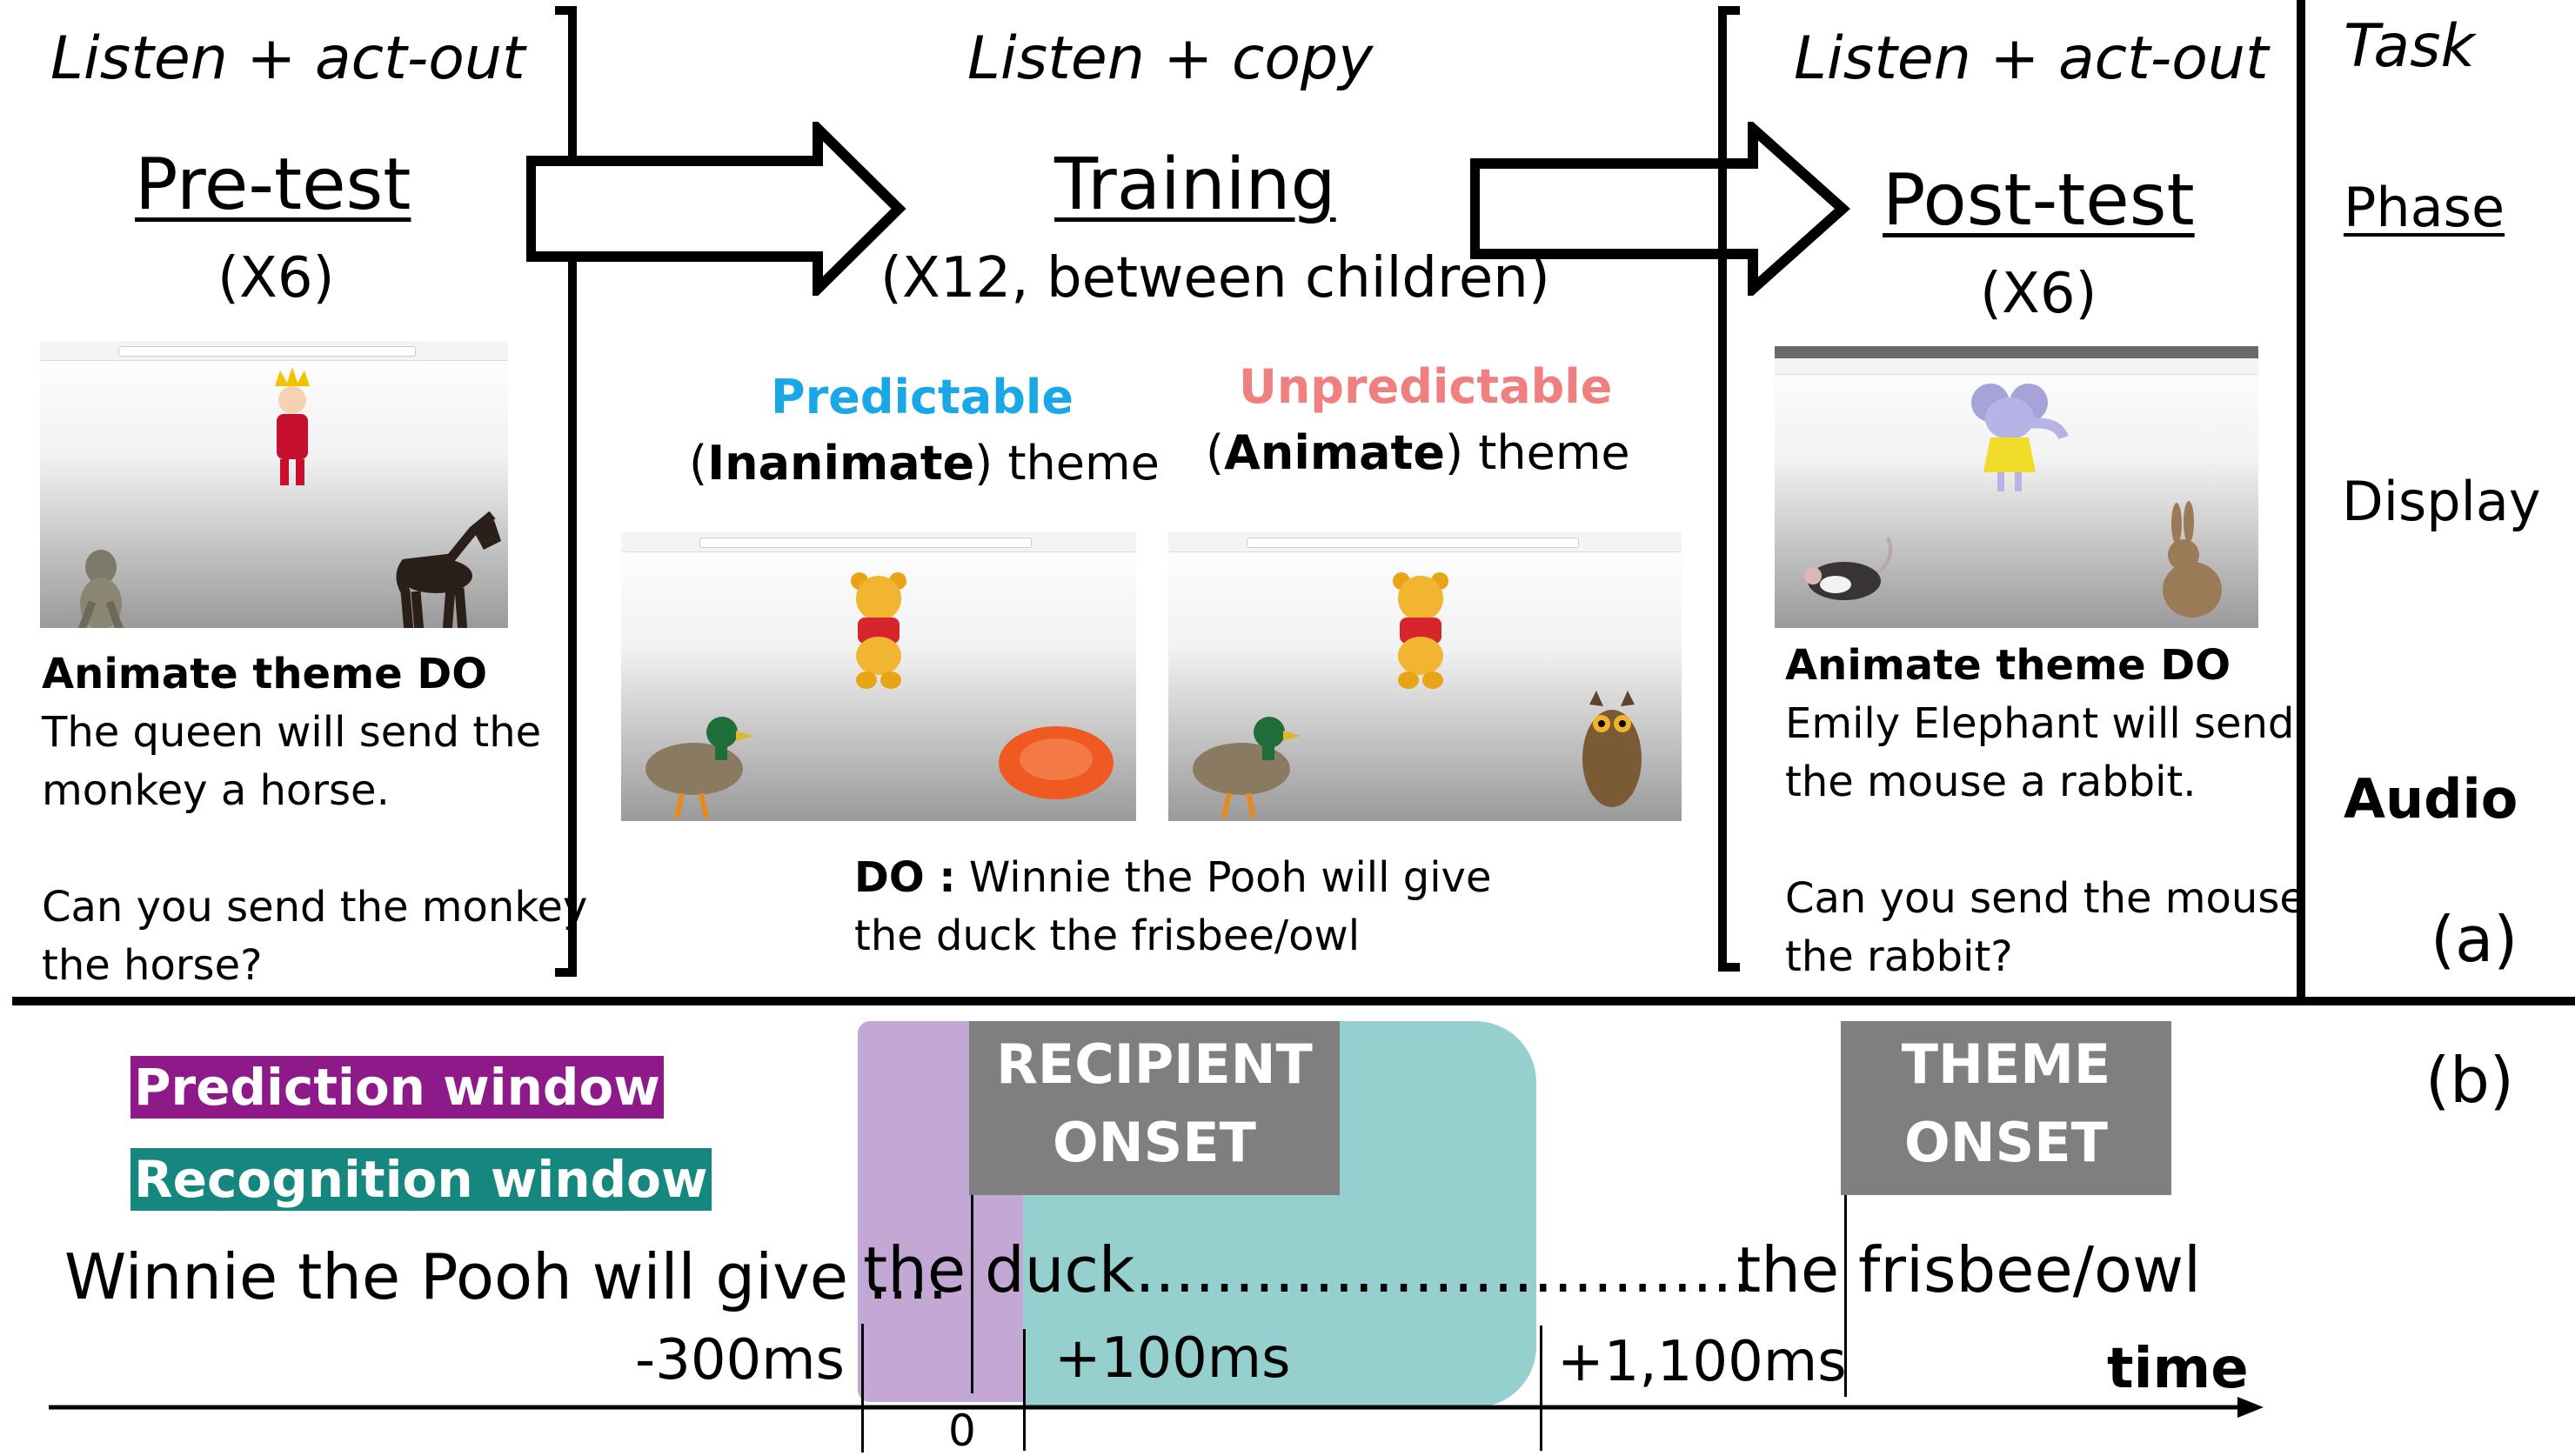 The width and height of the screenshot is (2575, 1456). Describe the element at coordinates (2431, 799) in the screenshot. I see `row-label-audio: Audio` at that location.